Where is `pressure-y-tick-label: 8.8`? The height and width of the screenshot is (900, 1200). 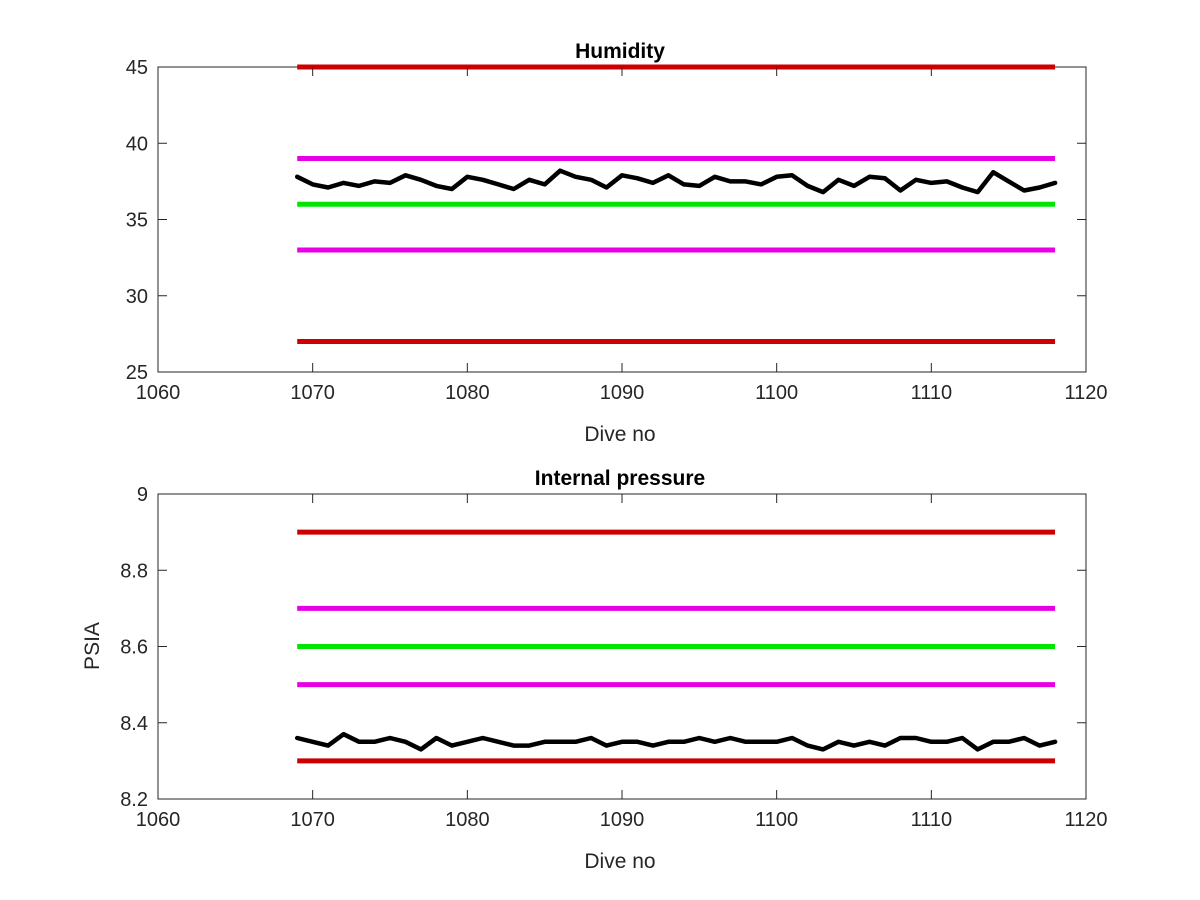 pressure-y-tick-label: 8.8 is located at coordinates (134, 571).